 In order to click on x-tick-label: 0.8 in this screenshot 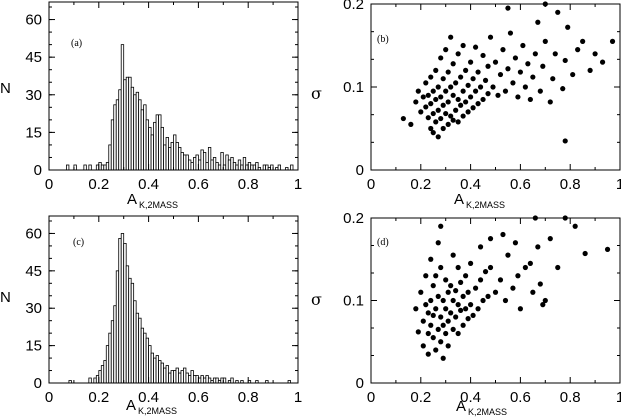, I will do `click(570, 397)`.